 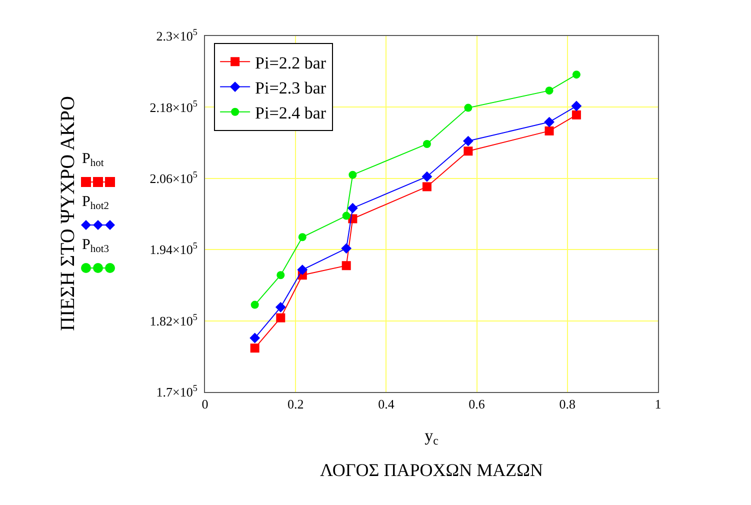 I want to click on x-tick-label: 0.8, so click(x=567, y=404).